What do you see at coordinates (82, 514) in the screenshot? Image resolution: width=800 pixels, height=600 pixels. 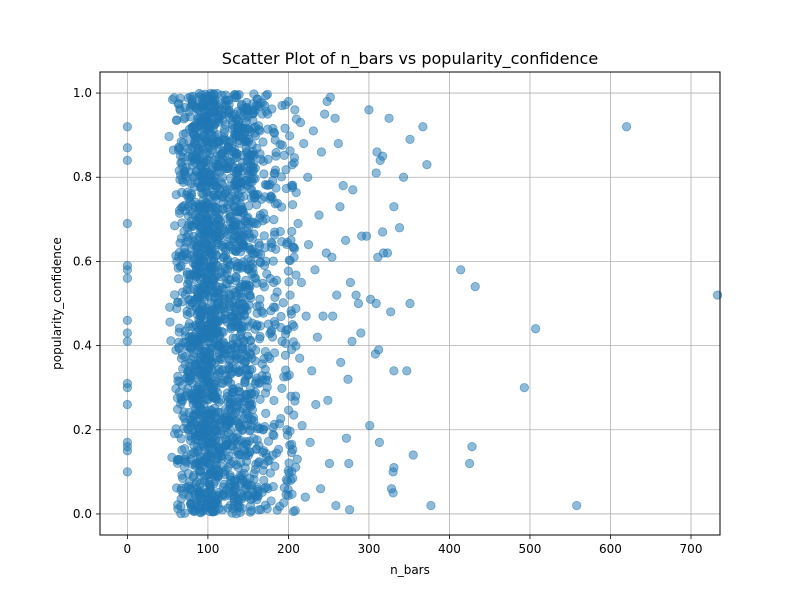 I see `y-tick-label: 0.0` at bounding box center [82, 514].